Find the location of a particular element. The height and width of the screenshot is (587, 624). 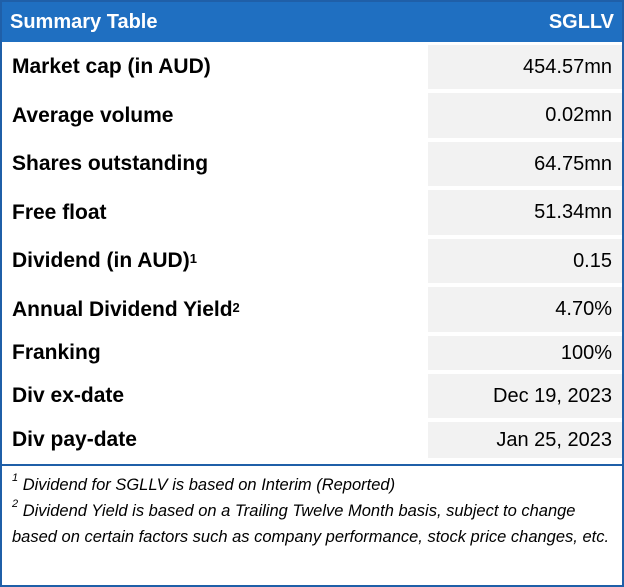

table-row: Free float 51.34mn is located at coordinates (312, 214).